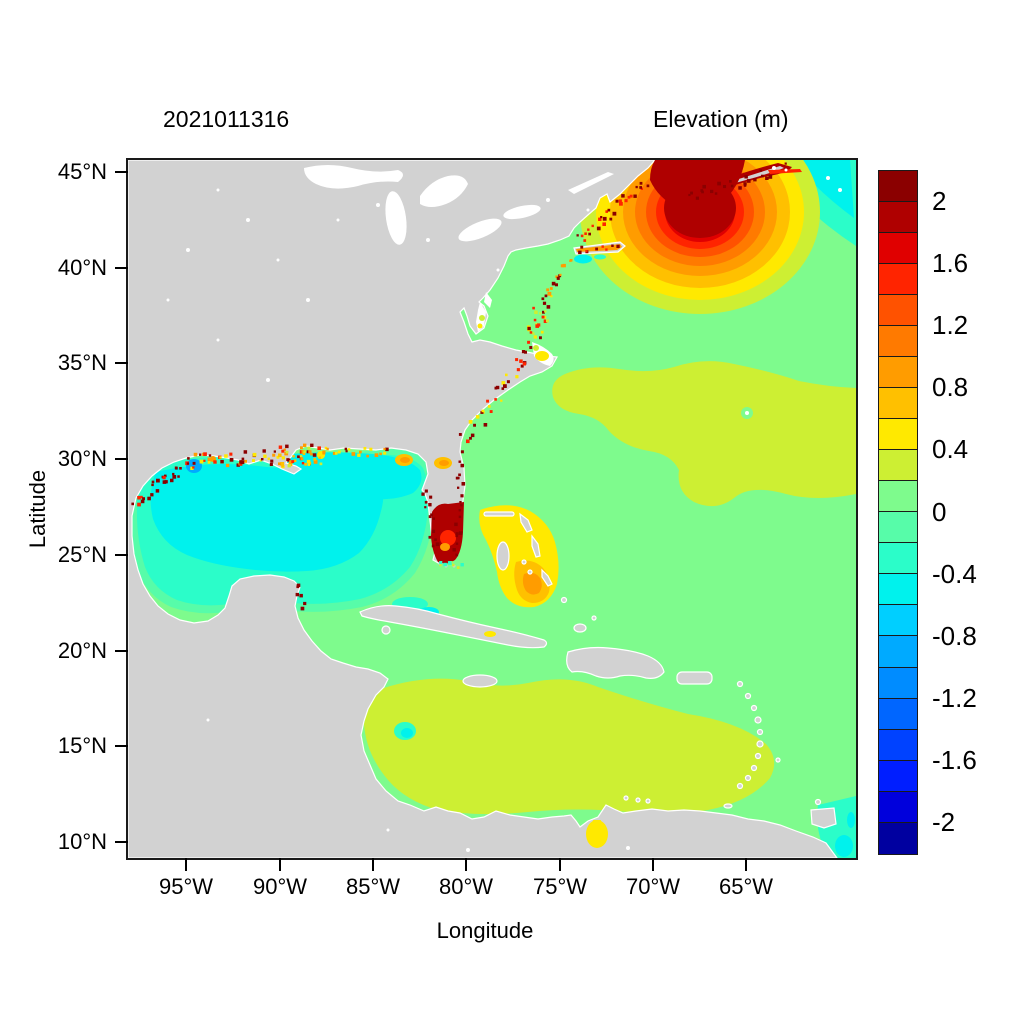 This screenshot has width=1024, height=1024. I want to click on crooked-island, so click(564, 600).